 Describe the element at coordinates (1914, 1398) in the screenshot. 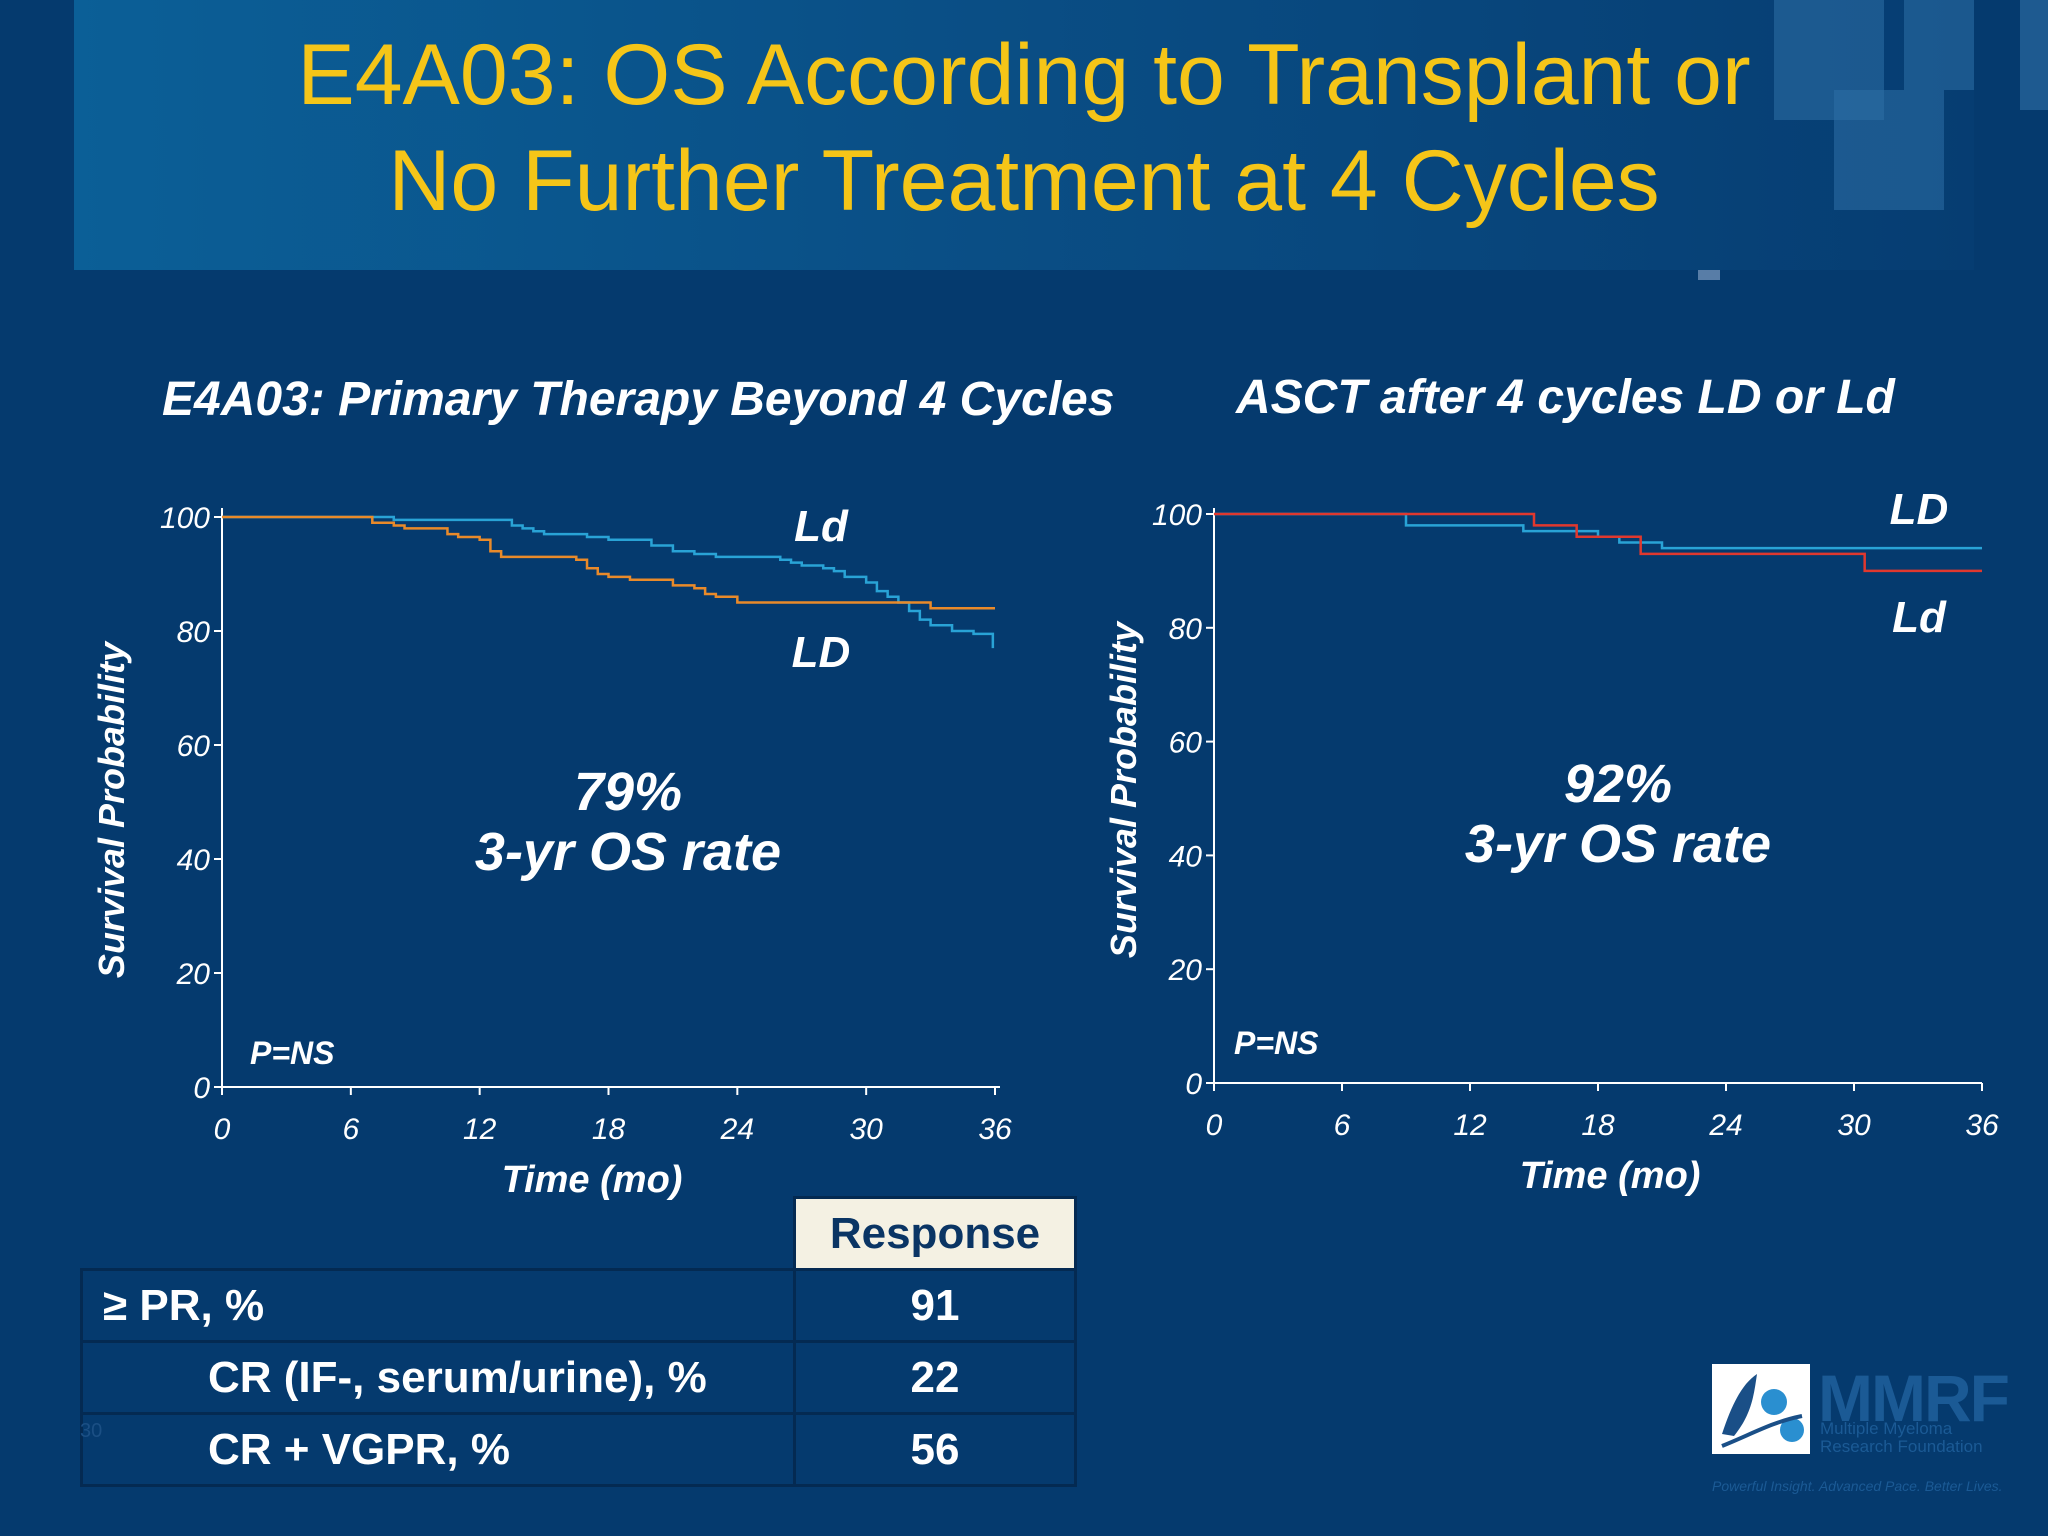

I see `mmrf-logo-text: MMRF` at that location.